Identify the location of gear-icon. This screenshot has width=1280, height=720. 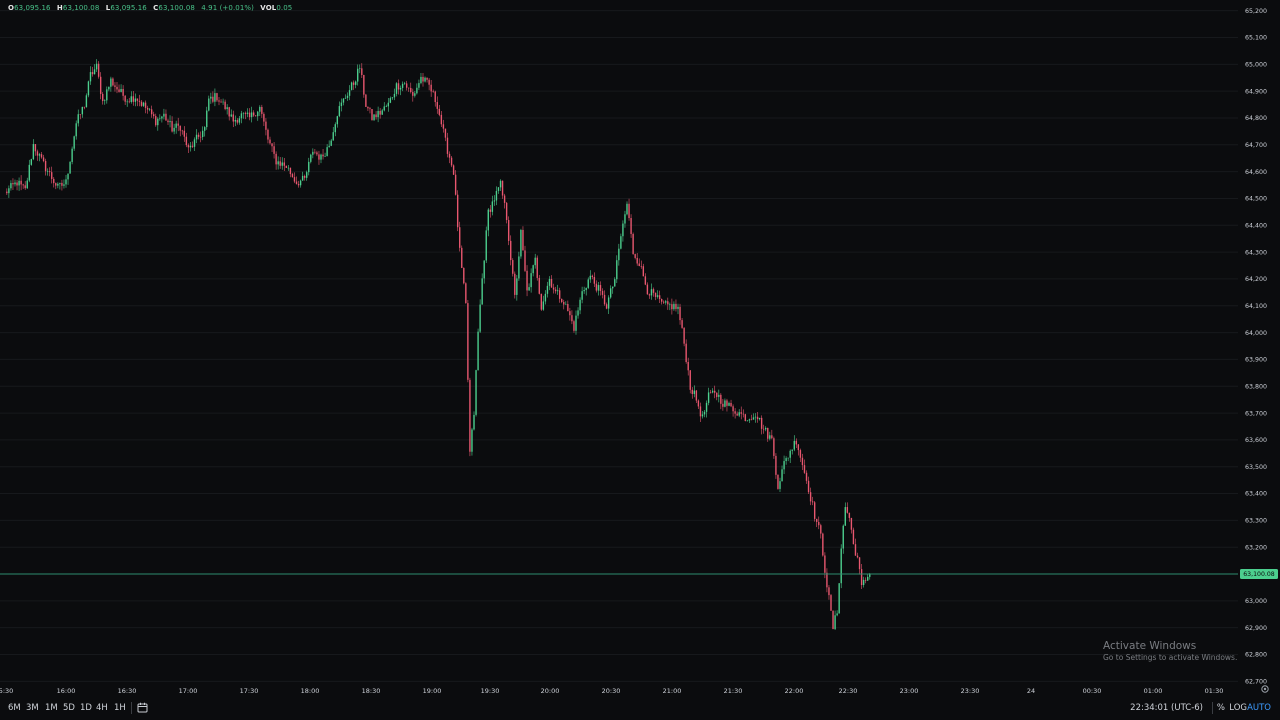
(1265, 689).